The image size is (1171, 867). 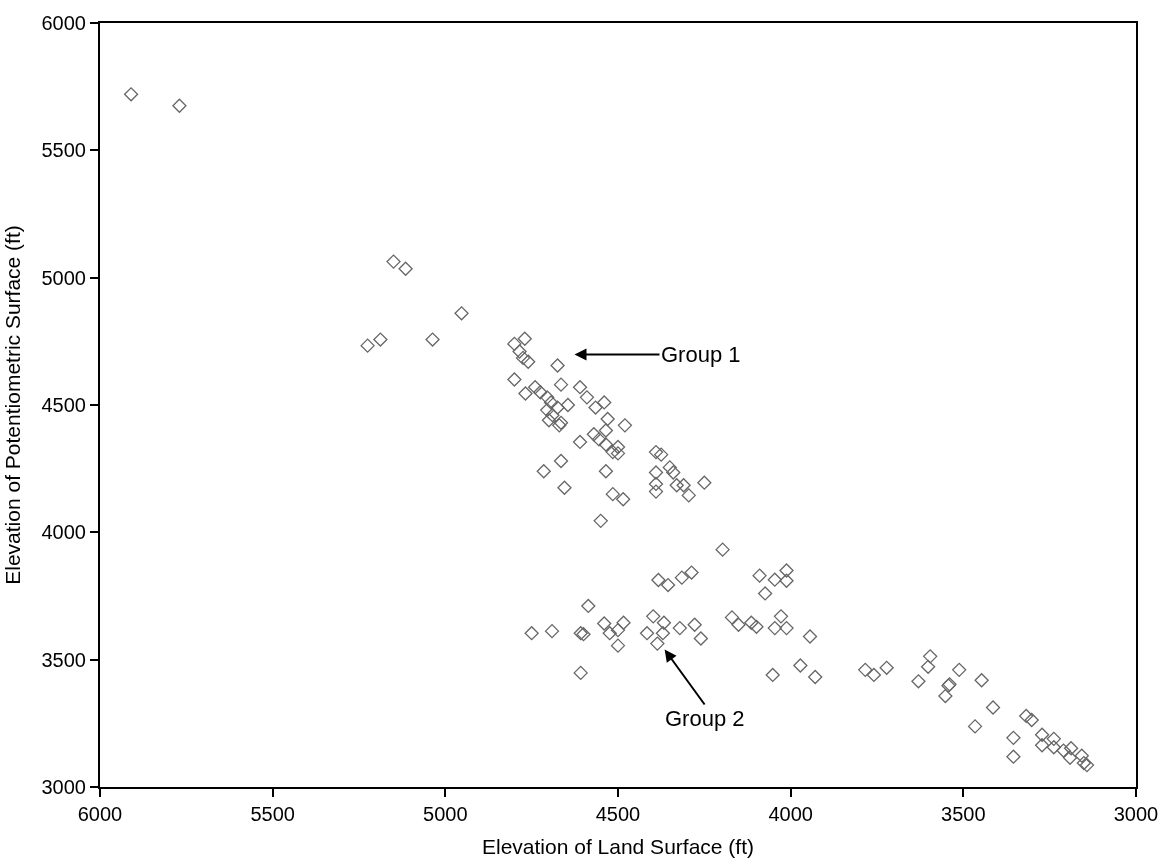 What do you see at coordinates (63, 150) in the screenshot?
I see `y-tick-label: 5500` at bounding box center [63, 150].